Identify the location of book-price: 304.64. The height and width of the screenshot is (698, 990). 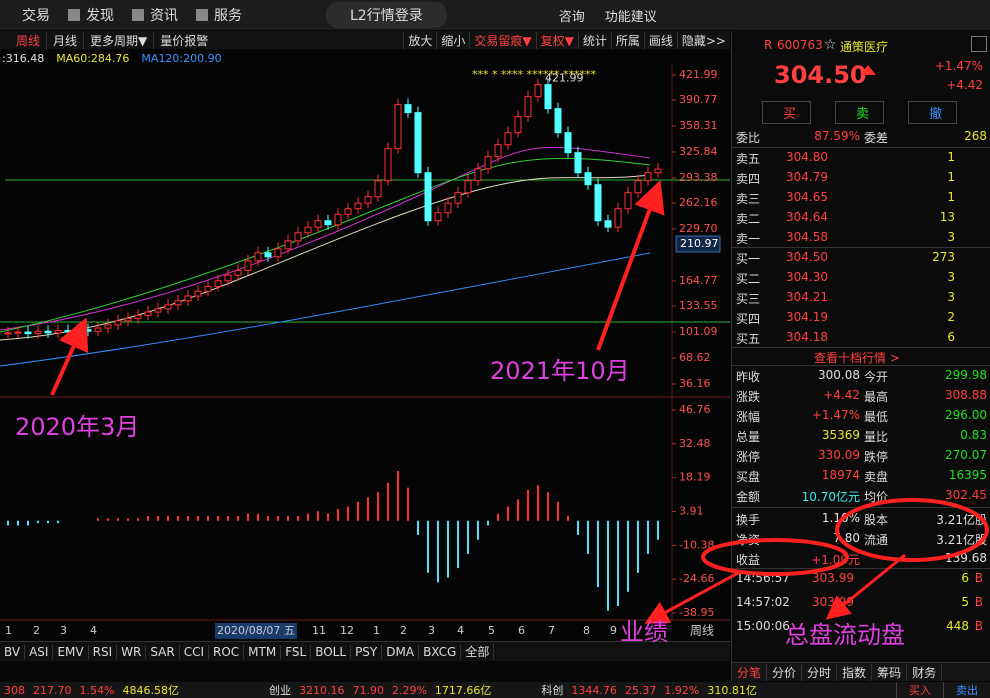
(807, 217).